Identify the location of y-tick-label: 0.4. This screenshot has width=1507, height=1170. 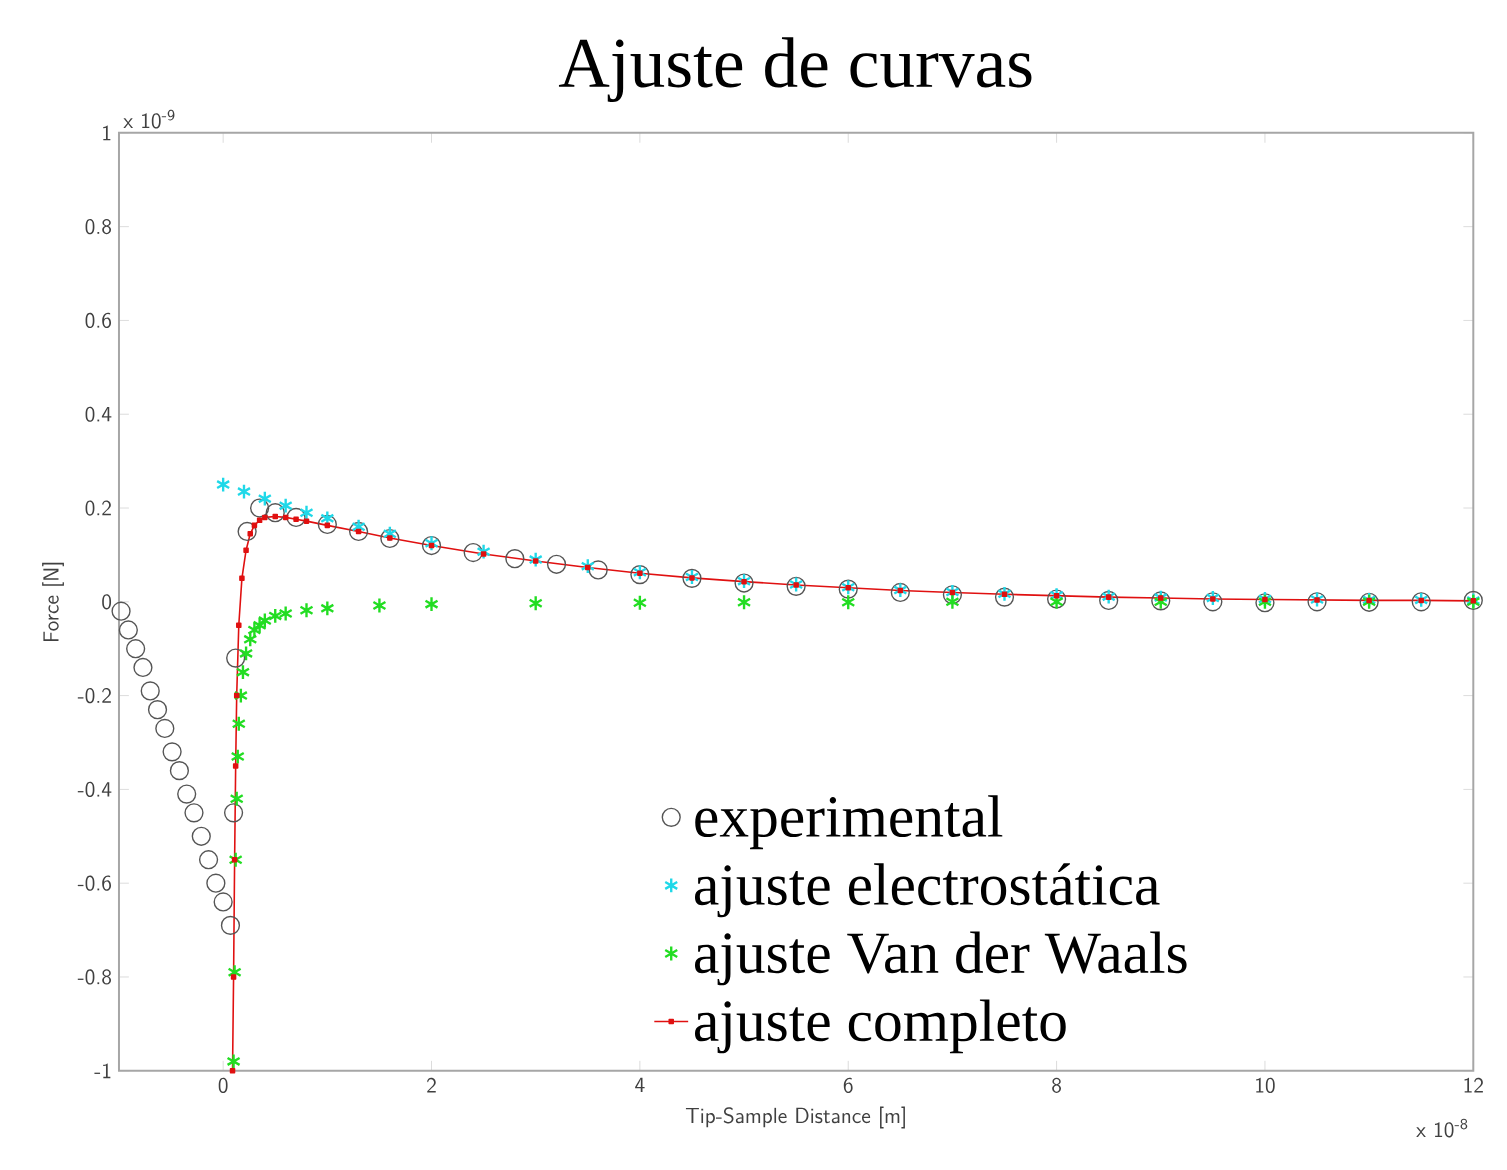
(98, 414).